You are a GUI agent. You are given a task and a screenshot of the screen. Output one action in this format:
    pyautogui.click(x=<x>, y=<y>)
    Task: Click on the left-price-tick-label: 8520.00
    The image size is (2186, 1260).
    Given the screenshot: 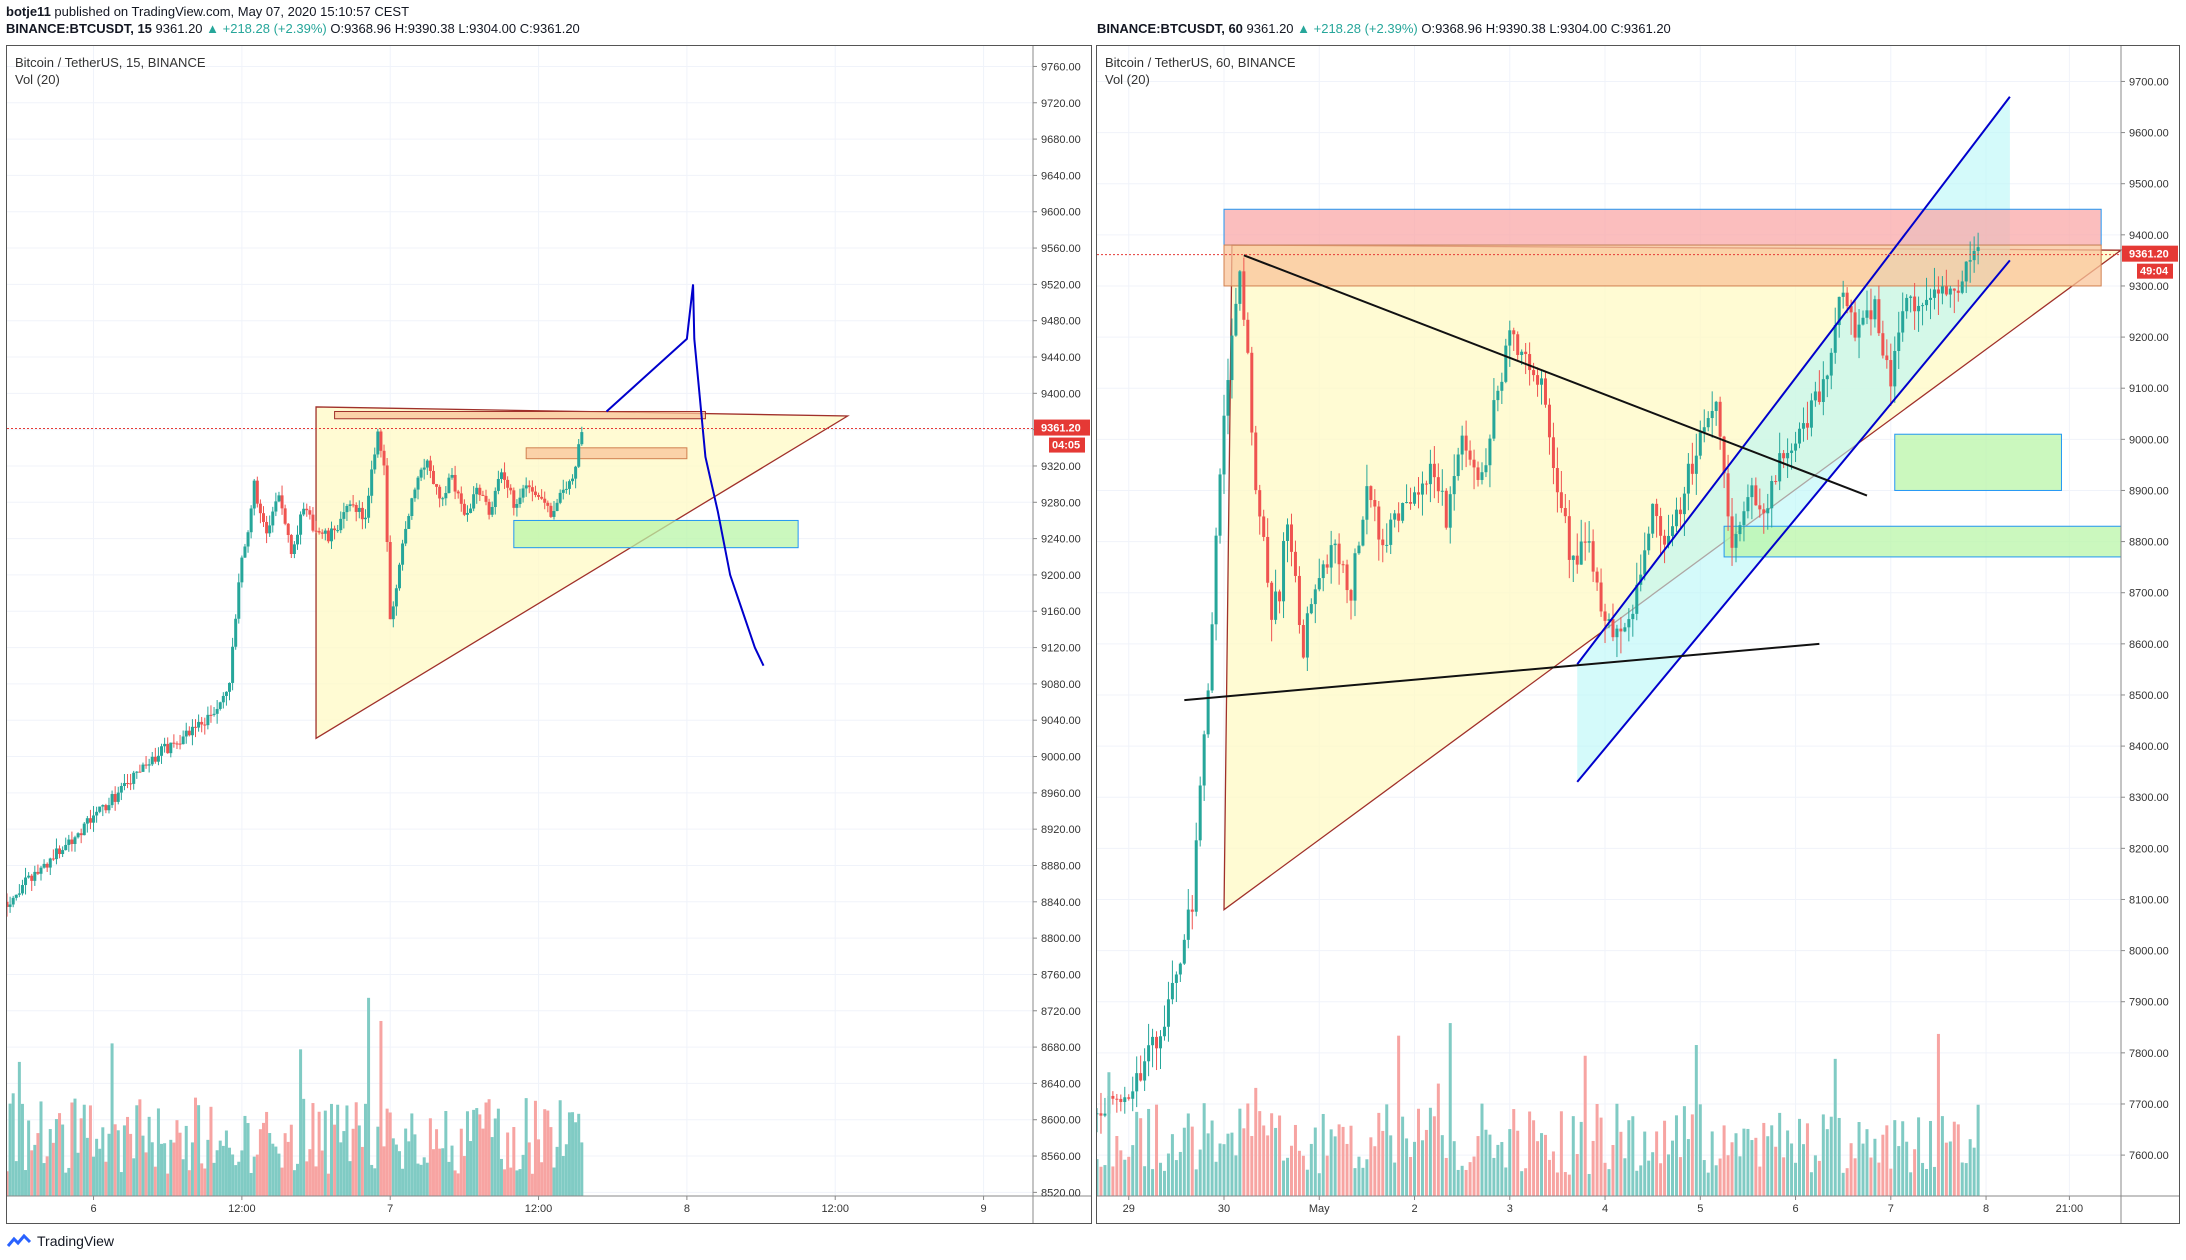 What is the action you would take?
    pyautogui.click(x=1061, y=1193)
    